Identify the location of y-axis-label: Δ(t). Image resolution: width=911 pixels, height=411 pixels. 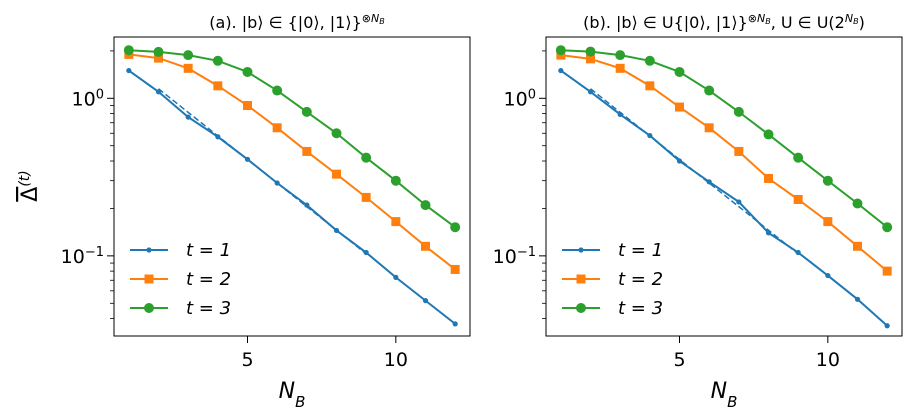
(30, 185).